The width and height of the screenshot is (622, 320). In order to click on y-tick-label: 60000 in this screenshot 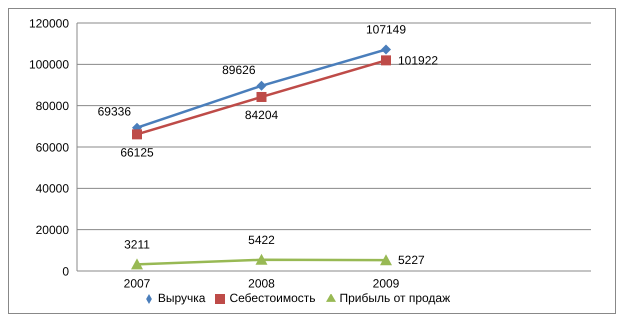, I will do `click(53, 147)`.